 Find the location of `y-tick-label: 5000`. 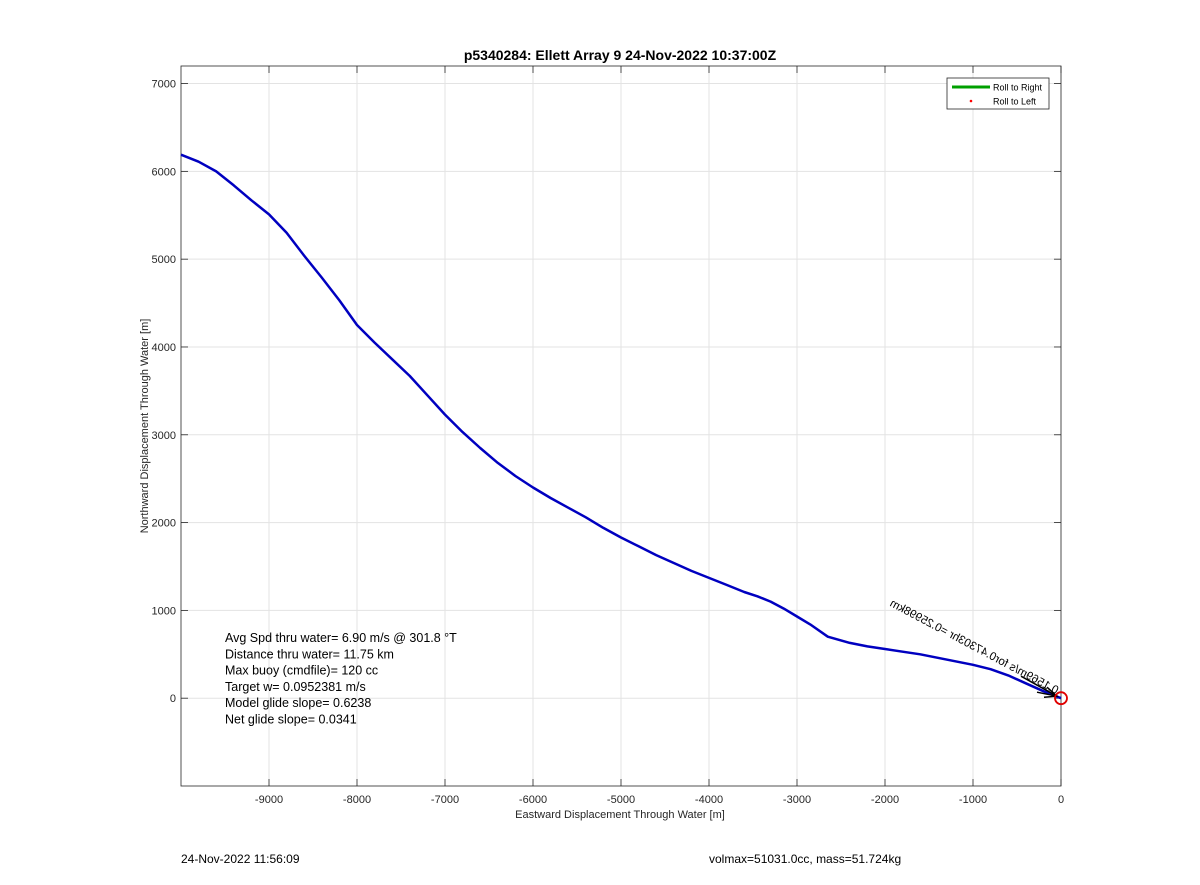

y-tick-label: 5000 is located at coordinates (164, 260).